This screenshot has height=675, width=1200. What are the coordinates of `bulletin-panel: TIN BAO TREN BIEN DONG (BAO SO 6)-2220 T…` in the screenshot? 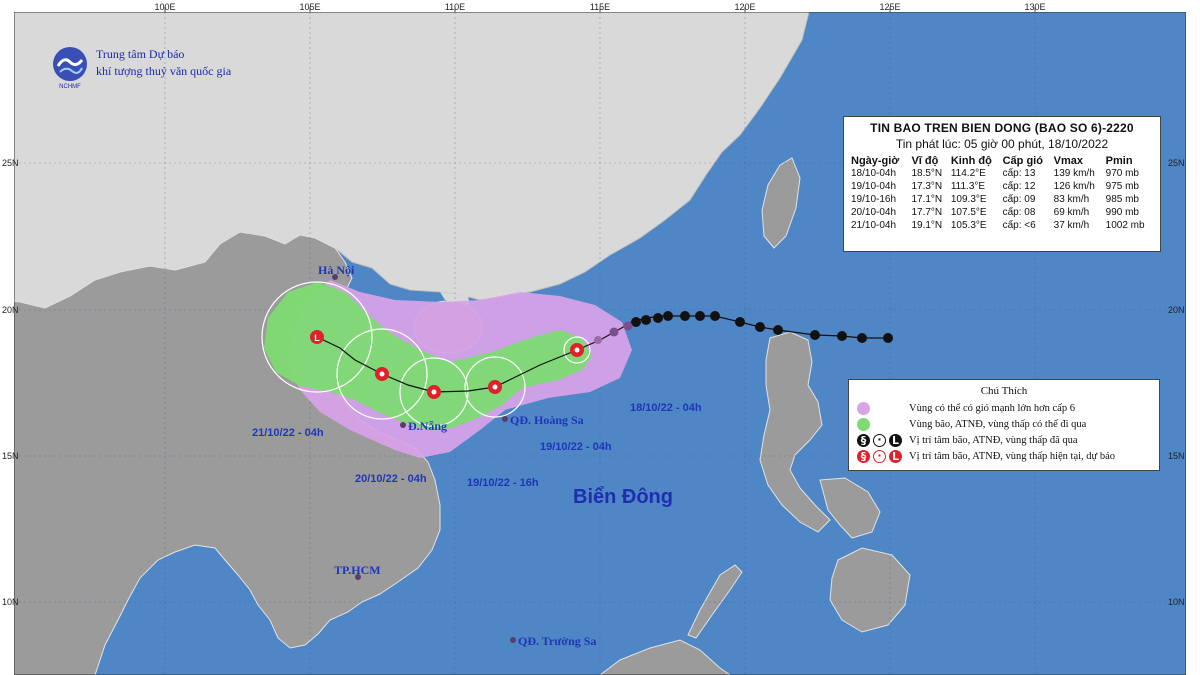 It's located at (1002, 184).